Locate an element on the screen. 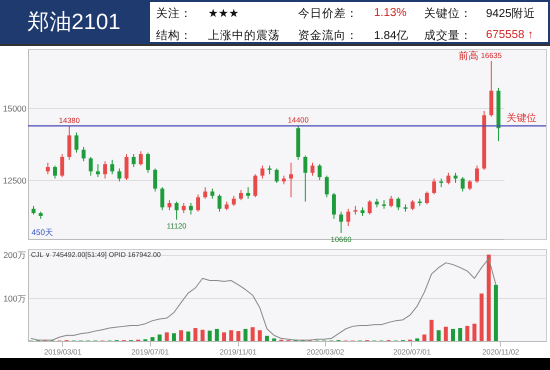  y-tick-label: 12500 is located at coordinates (14, 180).